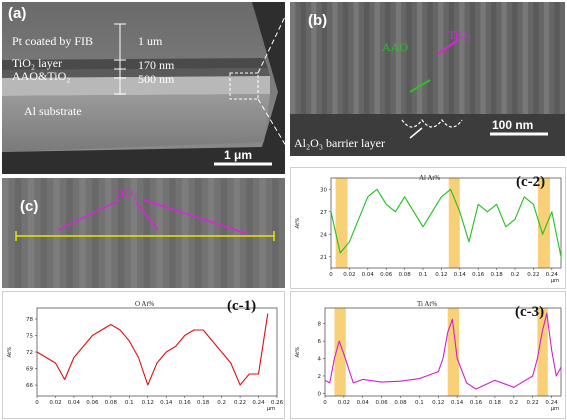  Describe the element at coordinates (240, 403) in the screenshot. I see `x-tick-label: 0.22` at that location.